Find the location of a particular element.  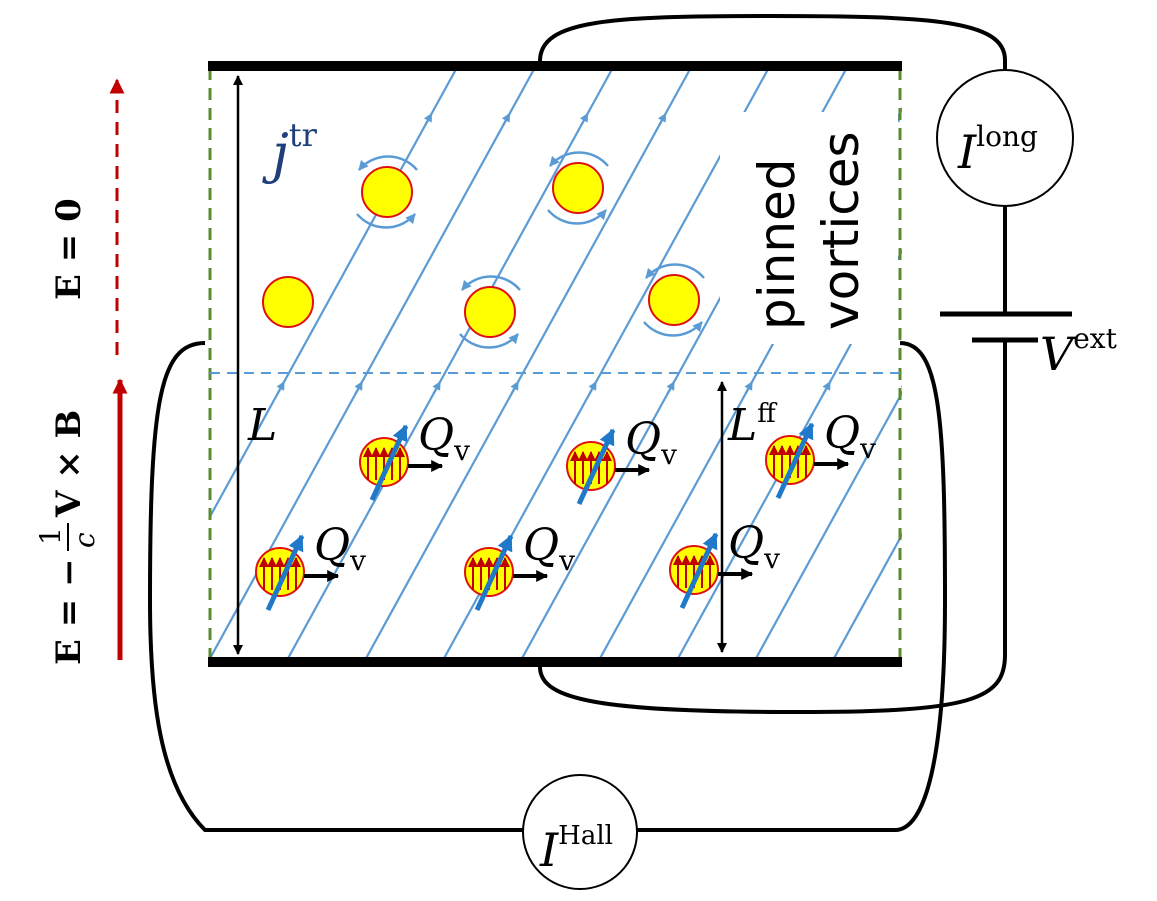

hall-current-label: IHall is located at coordinates (576, 849).